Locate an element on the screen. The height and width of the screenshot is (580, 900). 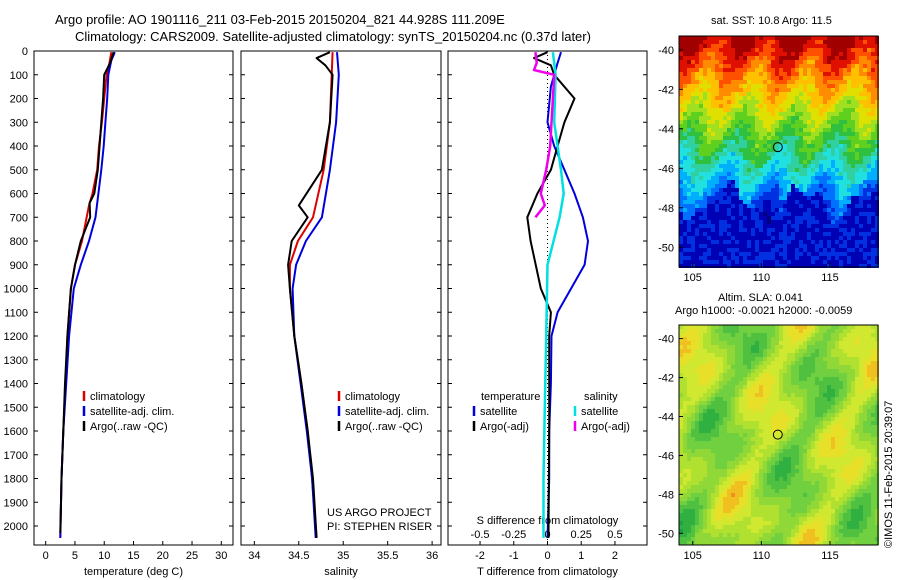
difference-x-tick-label: 2 is located at coordinates (615, 556).